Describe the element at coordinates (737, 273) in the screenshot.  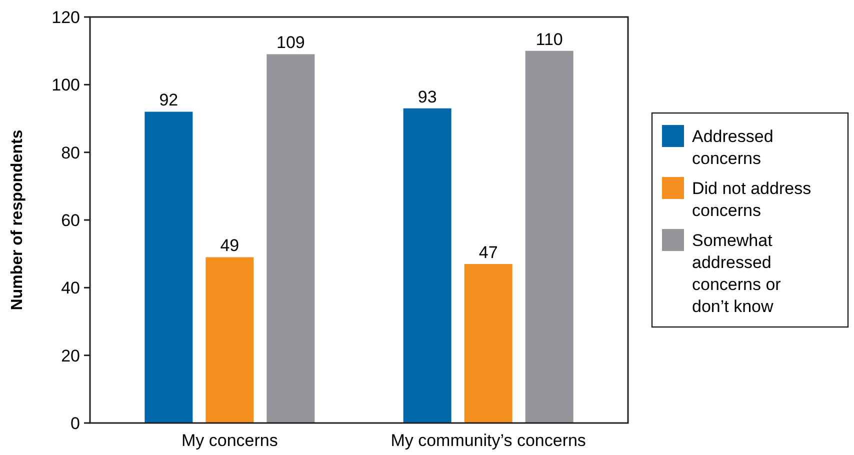
I see `legend-label: Somewhat addressed concerns or don’t know` at that location.